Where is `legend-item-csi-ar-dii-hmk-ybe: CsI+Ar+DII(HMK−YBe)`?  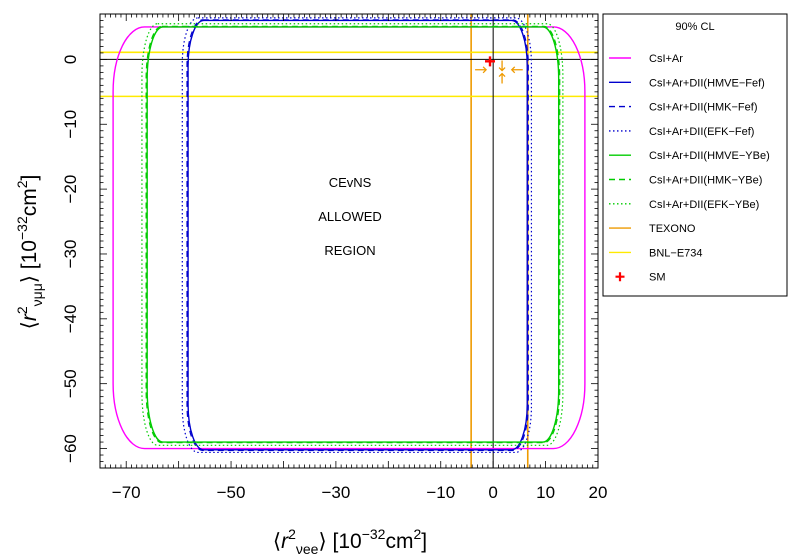 legend-item-csi-ar-dii-hmk-ybe: CsI+Ar+DII(HMK−YBe) is located at coordinates (685, 181).